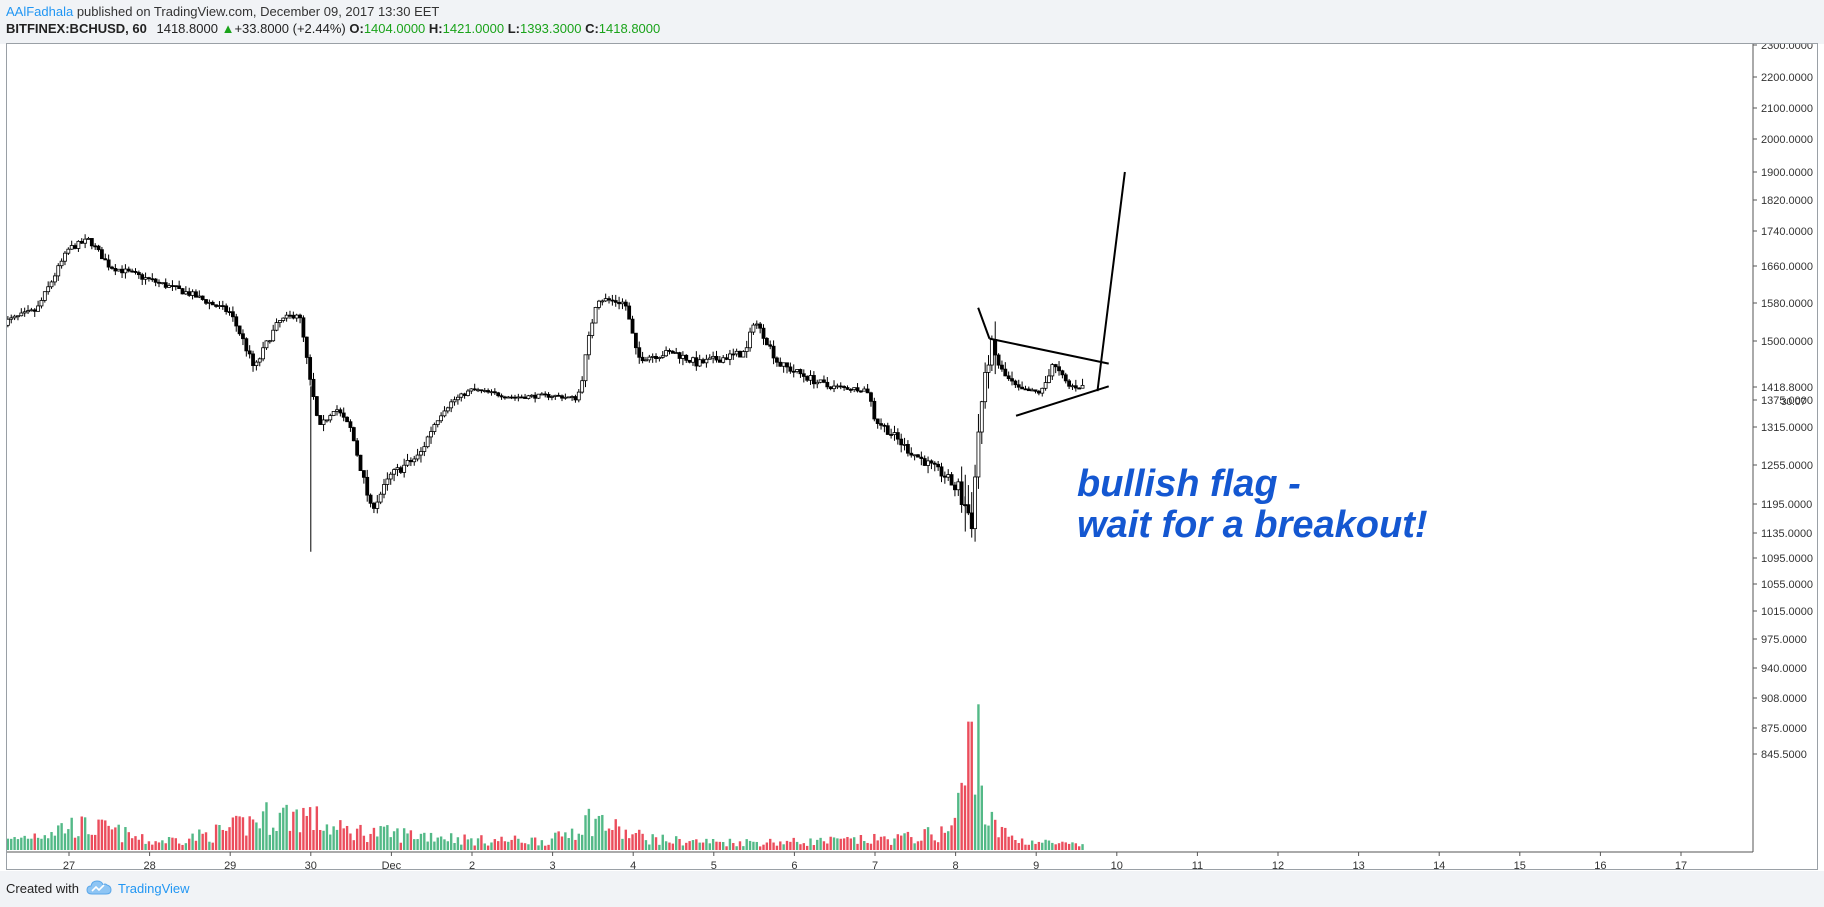 The width and height of the screenshot is (1824, 907). What do you see at coordinates (1189, 484) in the screenshot?
I see `annotation-text-line1: bullish flag -` at bounding box center [1189, 484].